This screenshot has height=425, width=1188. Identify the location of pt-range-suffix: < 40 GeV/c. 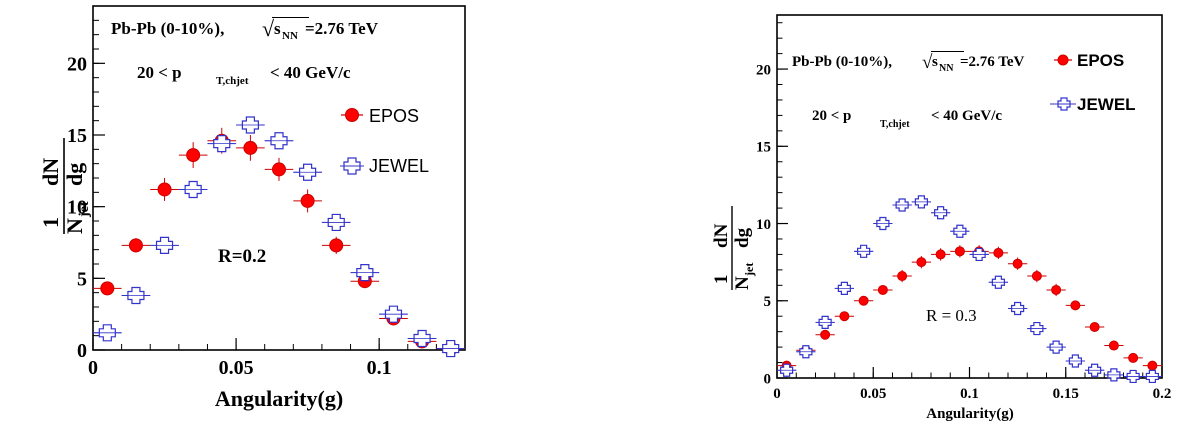
(310, 72).